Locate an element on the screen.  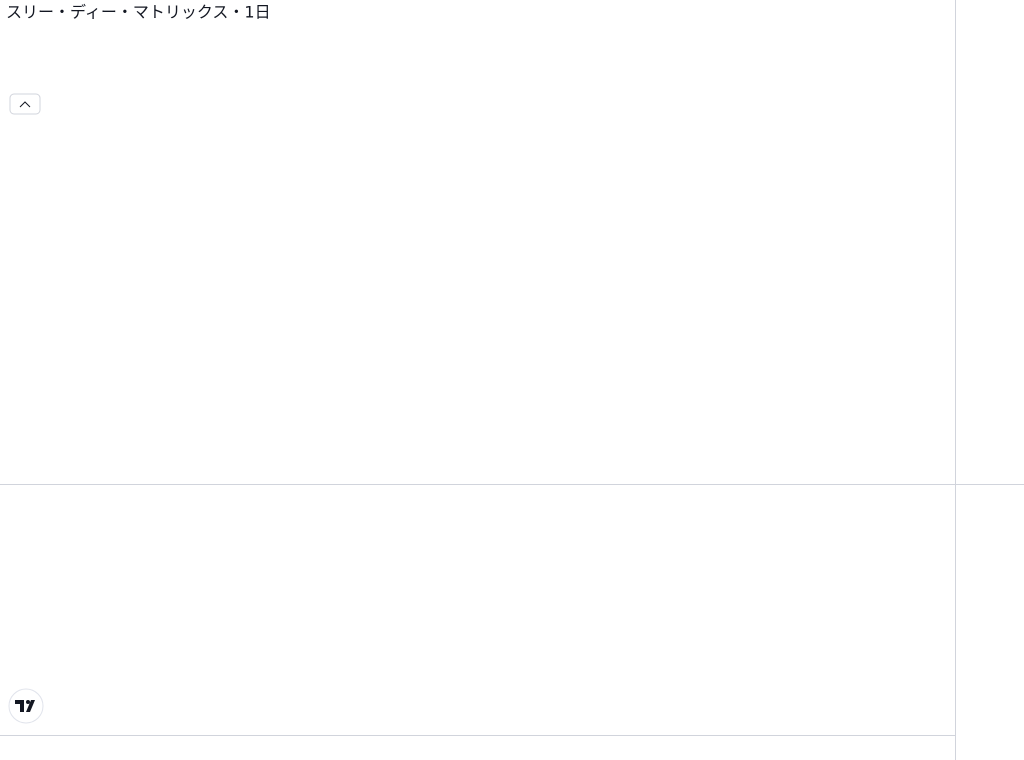
collapse-button is located at coordinates (25, 104).